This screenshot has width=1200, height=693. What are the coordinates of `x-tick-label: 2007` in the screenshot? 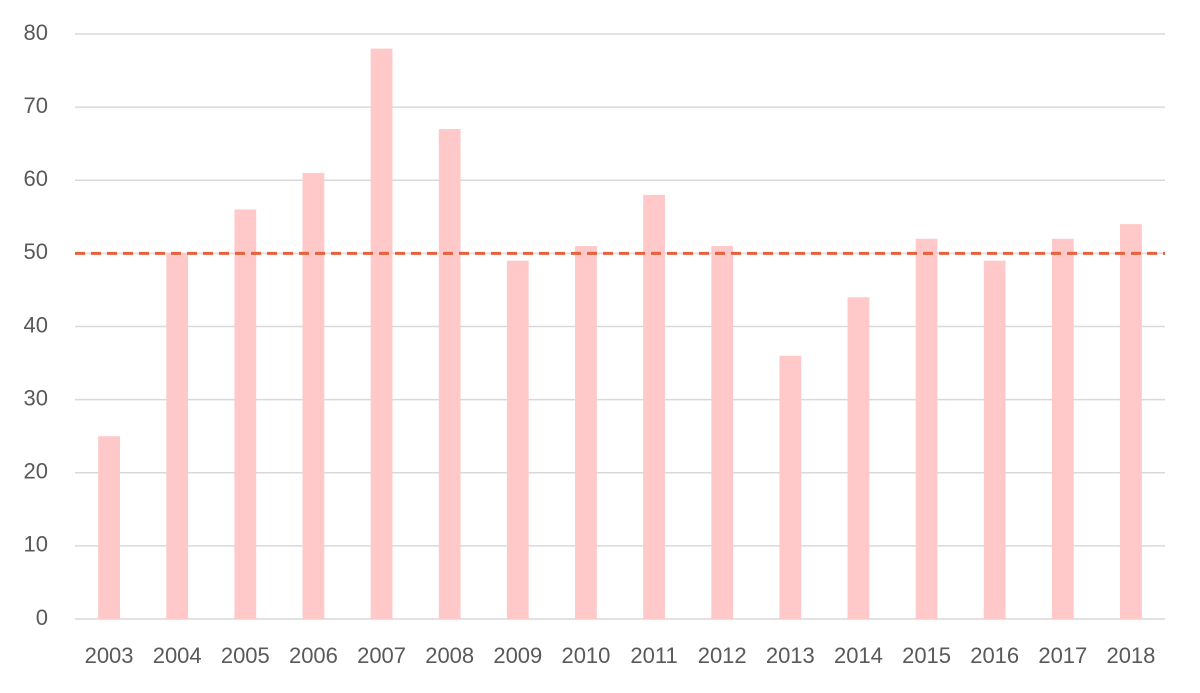 It's located at (381, 655).